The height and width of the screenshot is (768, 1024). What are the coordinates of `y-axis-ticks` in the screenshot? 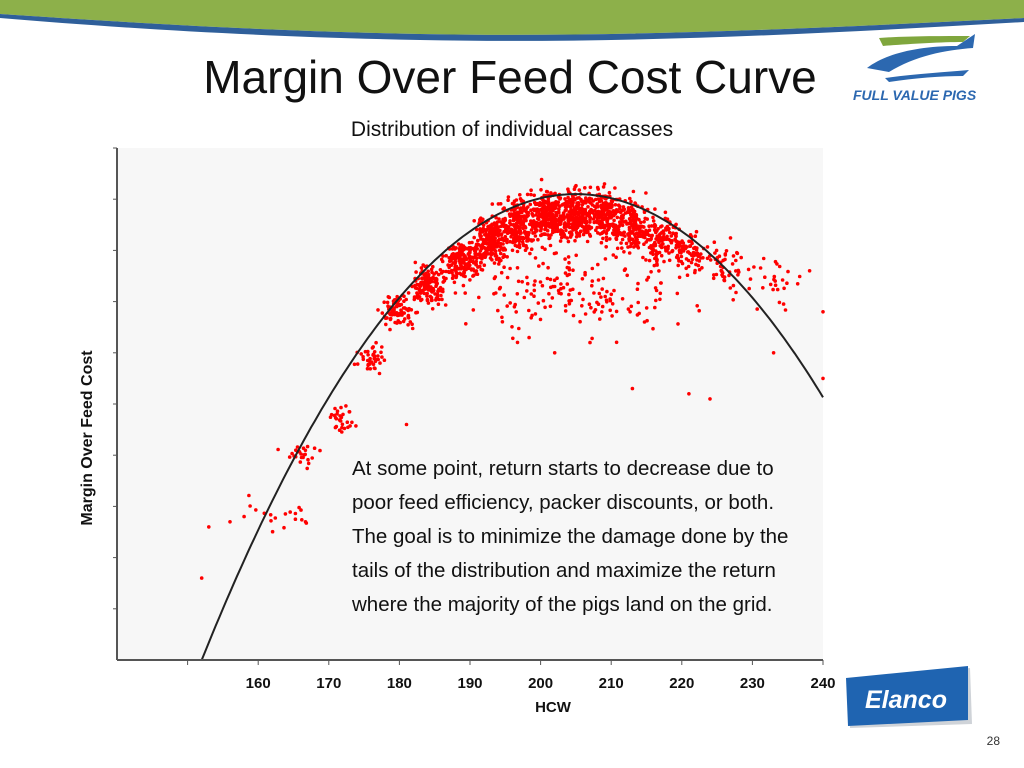 It's located at (115, 378).